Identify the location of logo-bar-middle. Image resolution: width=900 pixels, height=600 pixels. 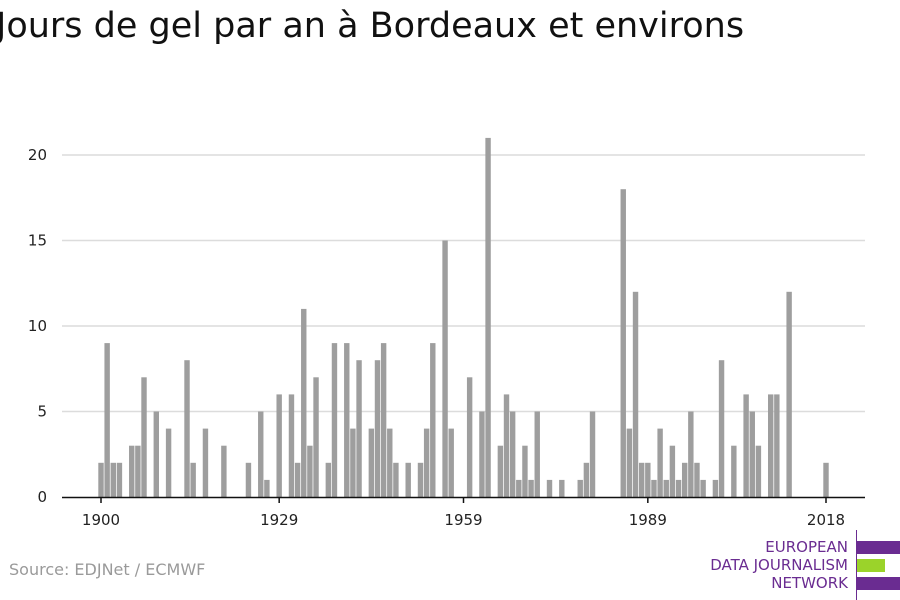
(871, 565).